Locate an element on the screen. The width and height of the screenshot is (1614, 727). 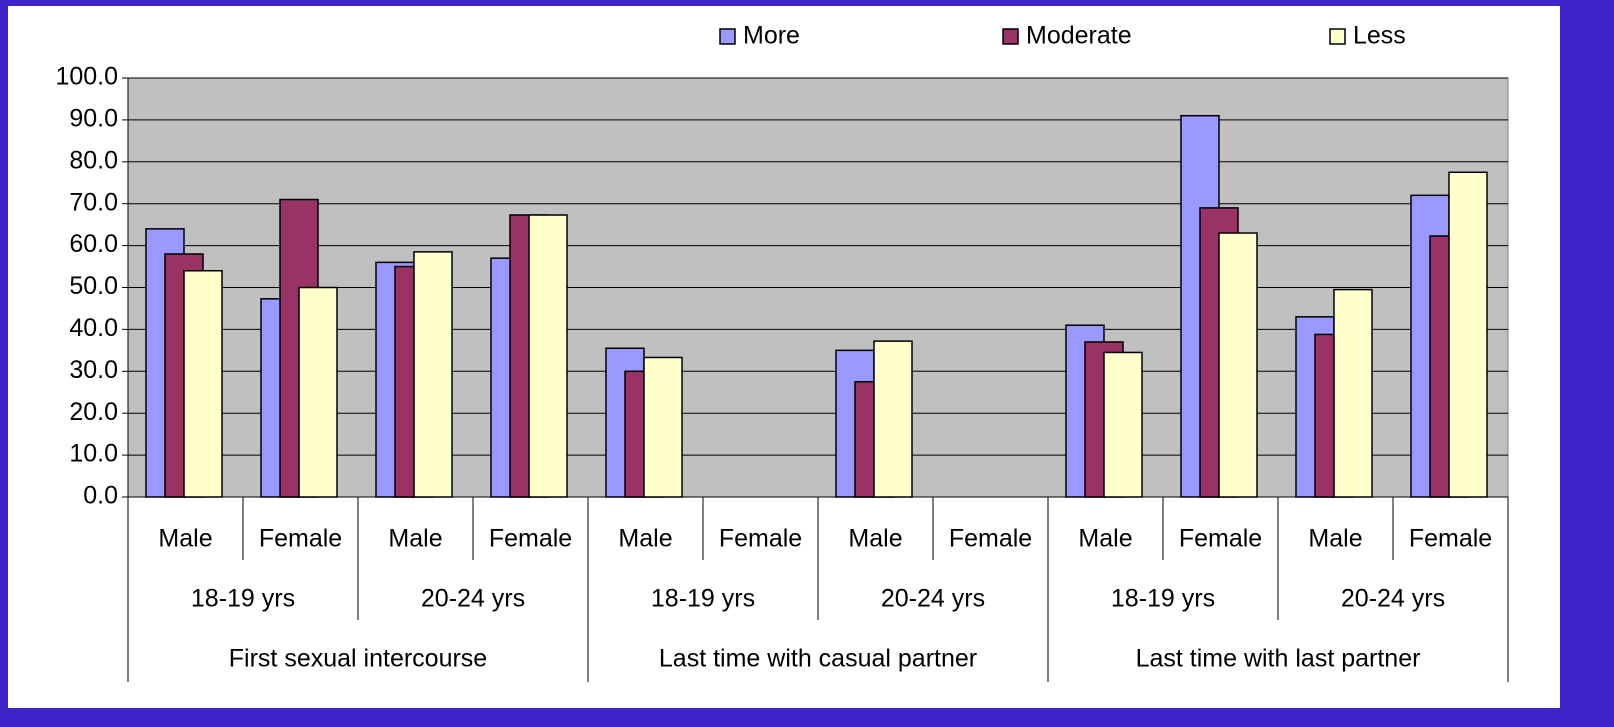
y-tick-label: 70.0 is located at coordinates (93, 202).